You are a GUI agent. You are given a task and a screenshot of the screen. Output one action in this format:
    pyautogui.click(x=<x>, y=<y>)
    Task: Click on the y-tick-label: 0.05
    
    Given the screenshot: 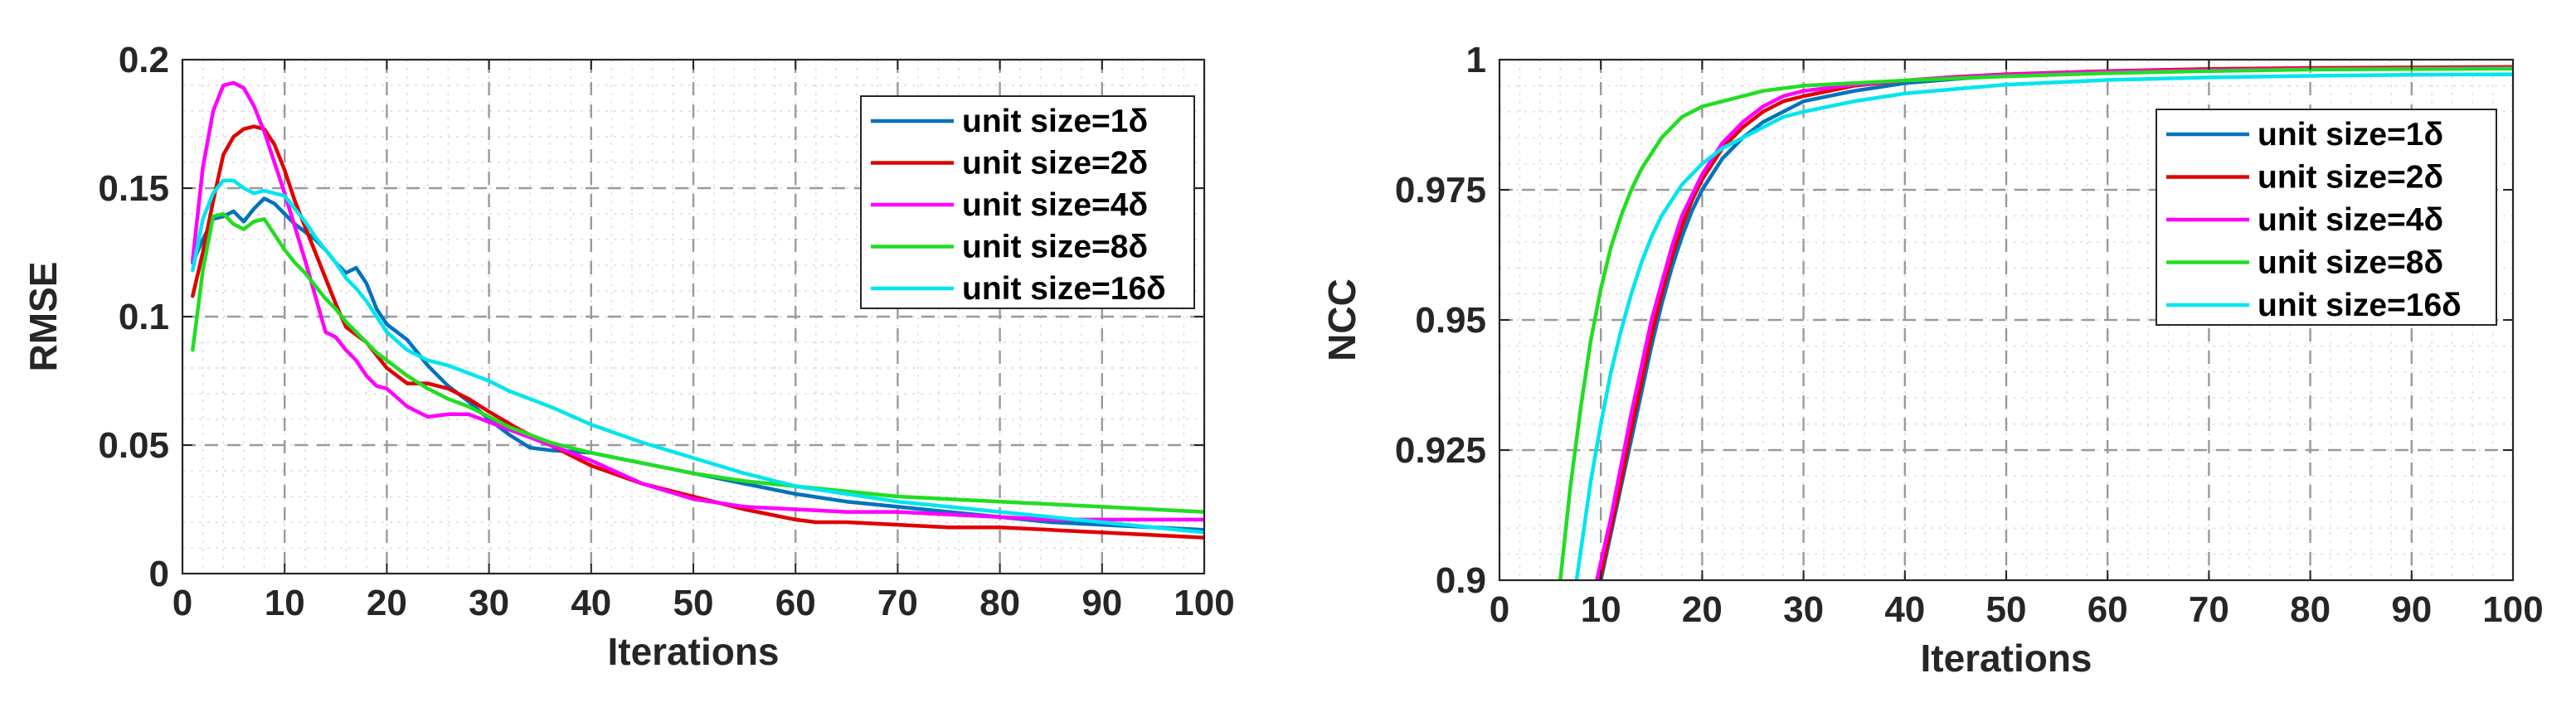 What is the action you would take?
    pyautogui.click(x=133, y=445)
    